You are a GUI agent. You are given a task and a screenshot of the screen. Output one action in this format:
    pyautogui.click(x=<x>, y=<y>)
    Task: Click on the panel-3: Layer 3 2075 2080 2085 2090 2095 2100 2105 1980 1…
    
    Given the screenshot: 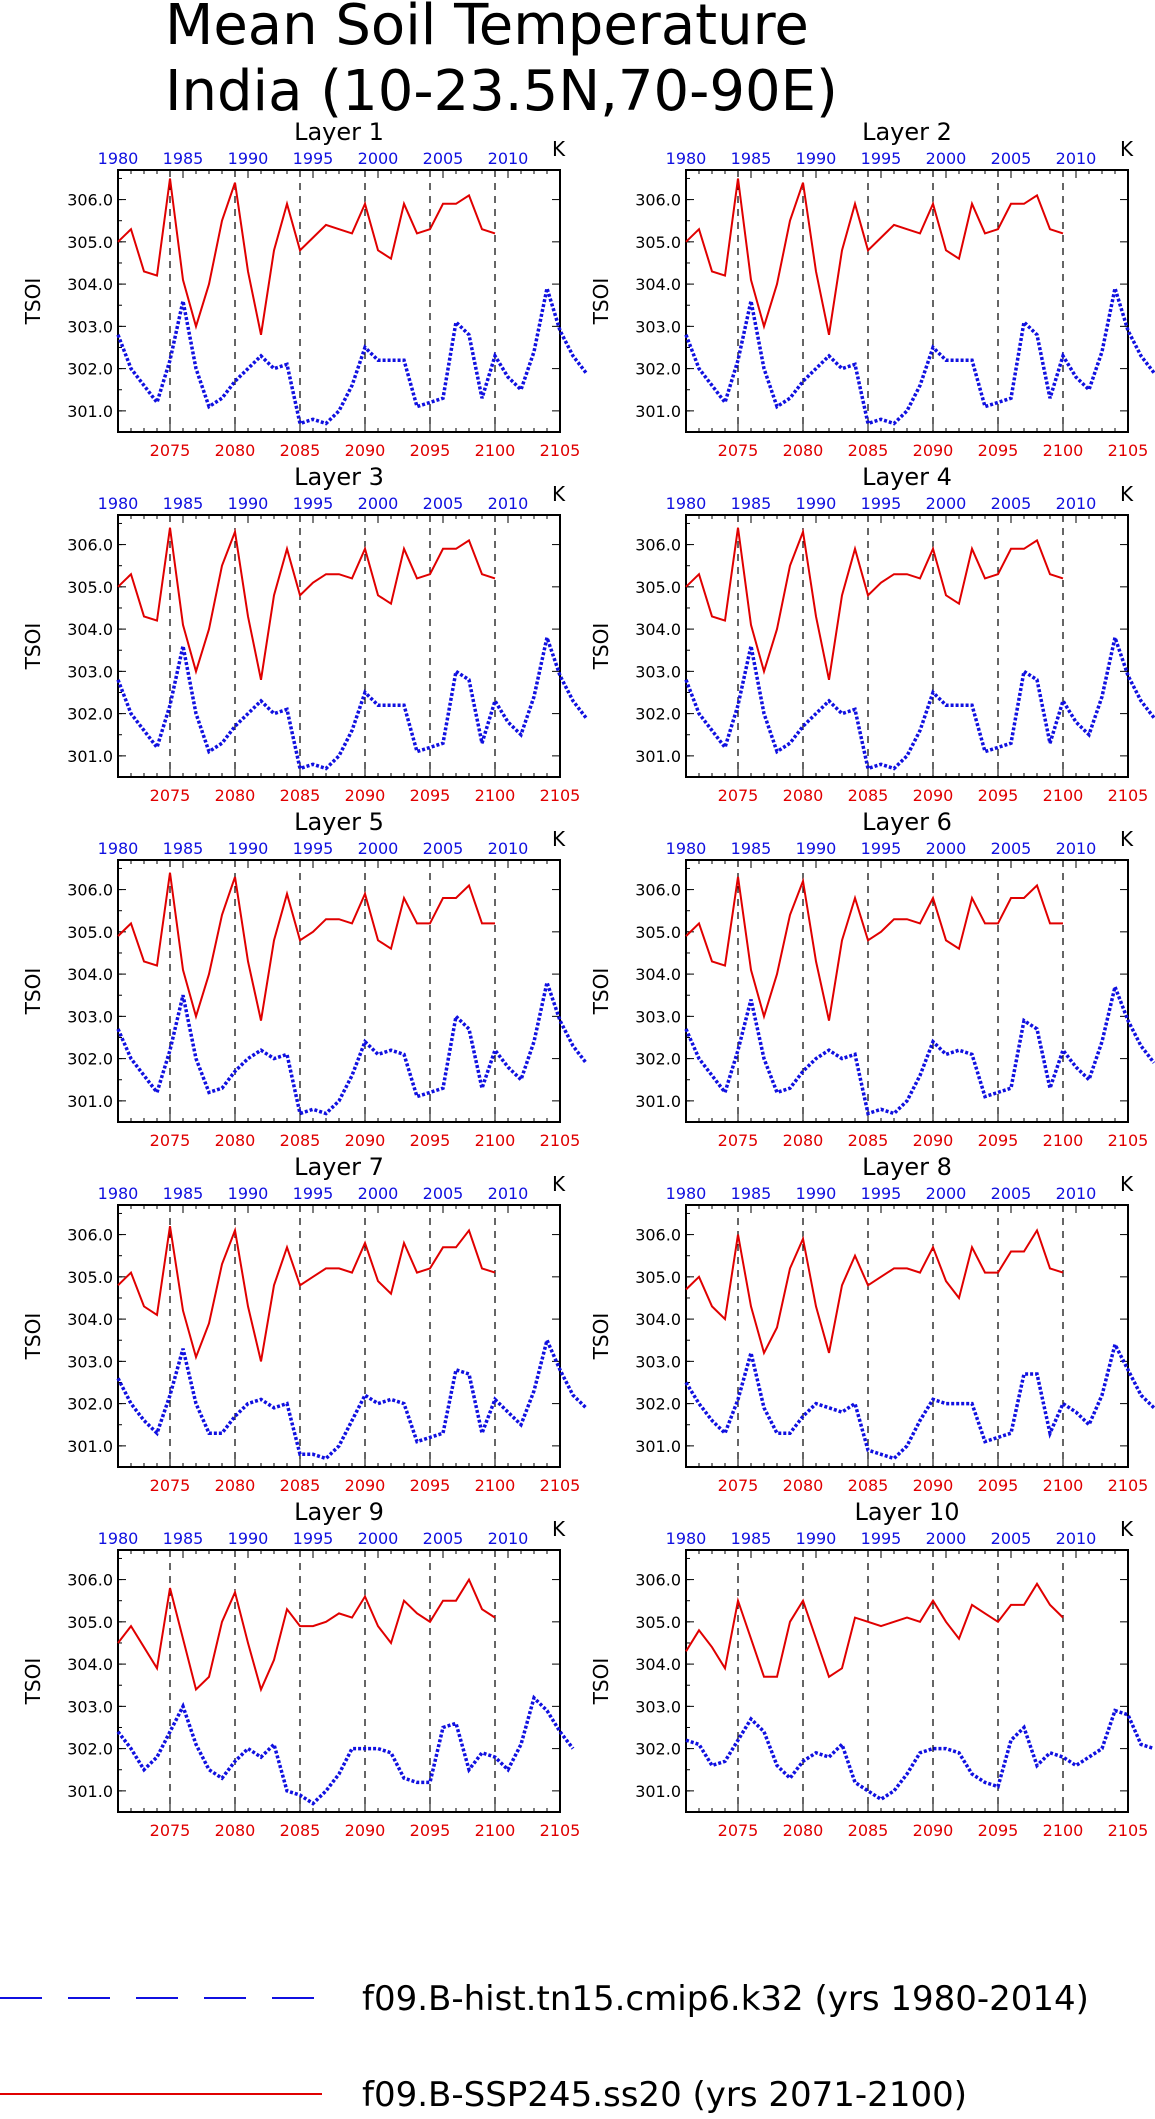 What is the action you would take?
    pyautogui.click(x=304, y=634)
    